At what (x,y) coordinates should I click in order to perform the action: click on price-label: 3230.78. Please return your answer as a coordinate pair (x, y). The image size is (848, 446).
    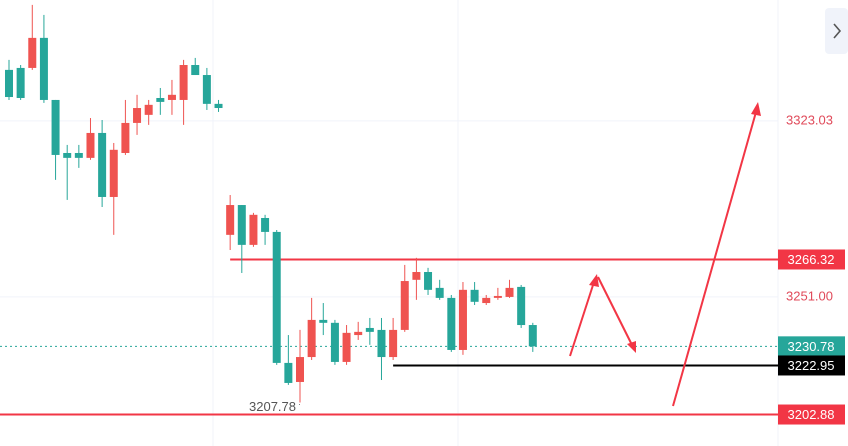
    Looking at the image, I should click on (811, 346).